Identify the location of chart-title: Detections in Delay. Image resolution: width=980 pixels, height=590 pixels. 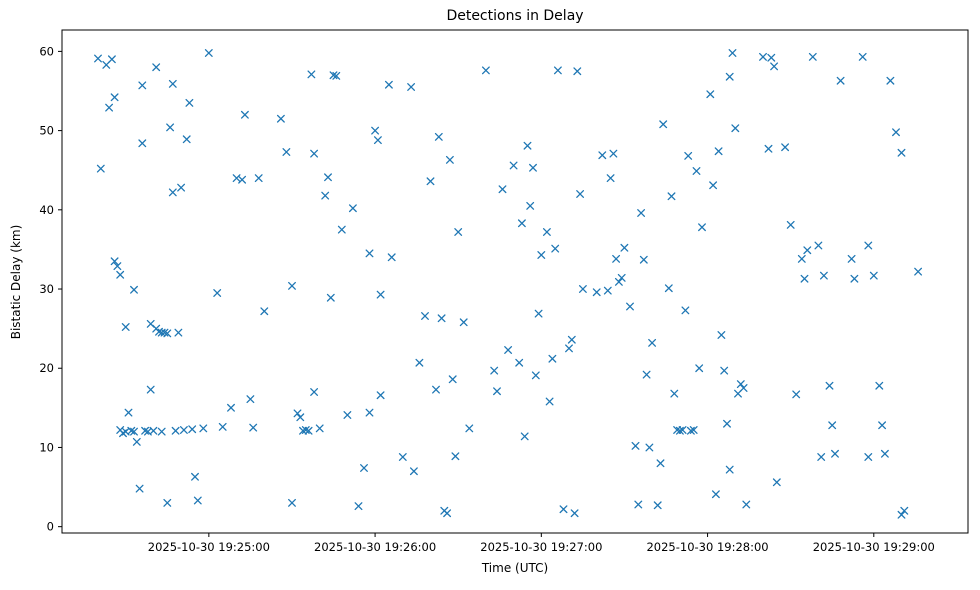
(515, 16).